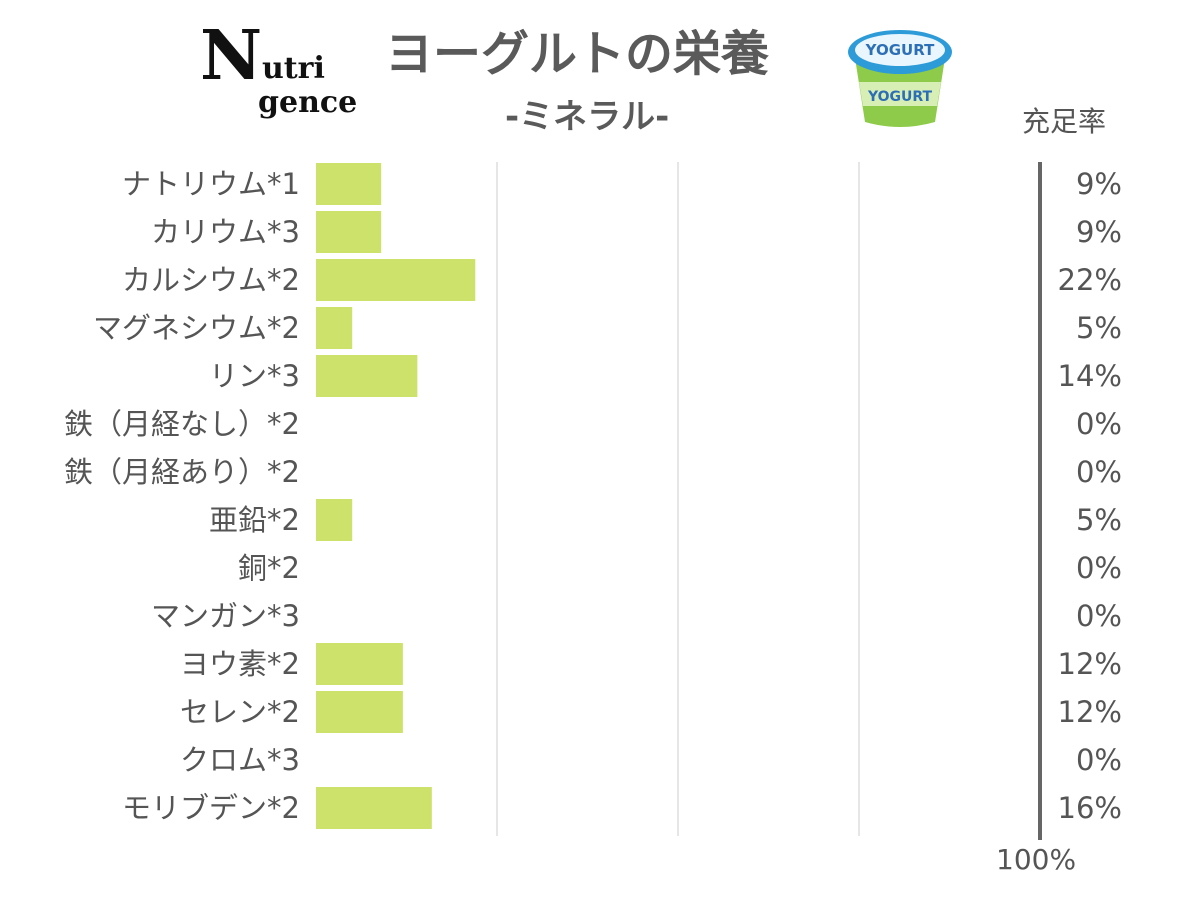  I want to click on value-label: 16%, so click(1090, 808).